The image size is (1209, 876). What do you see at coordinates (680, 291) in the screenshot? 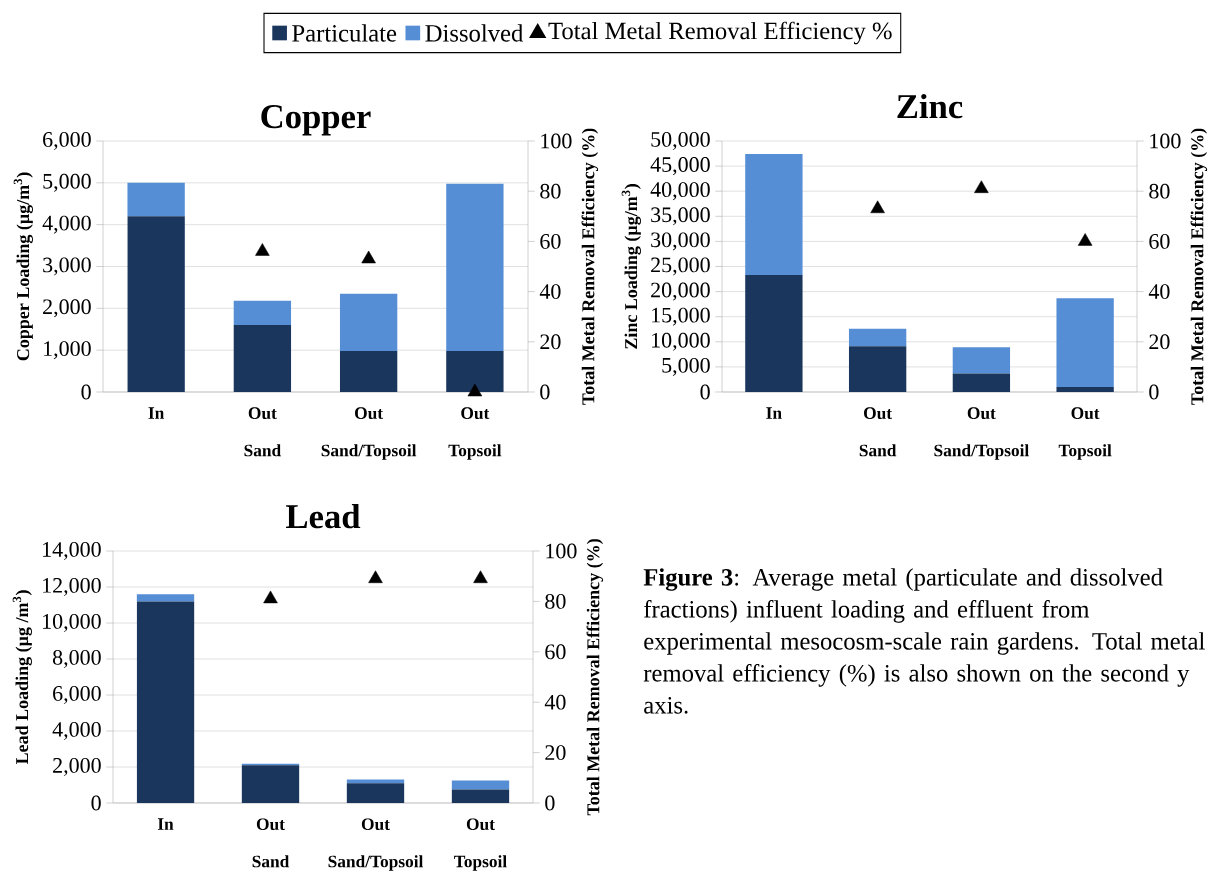
I see `y-tick-label: 20,000` at bounding box center [680, 291].